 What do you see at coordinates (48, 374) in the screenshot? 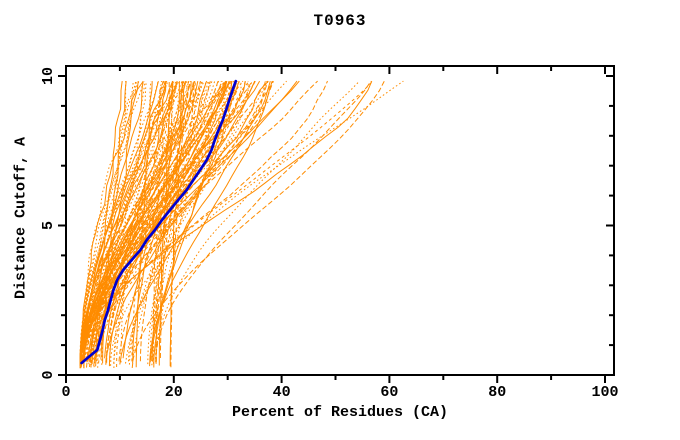
I see `y-tick-label: 0` at bounding box center [48, 374].